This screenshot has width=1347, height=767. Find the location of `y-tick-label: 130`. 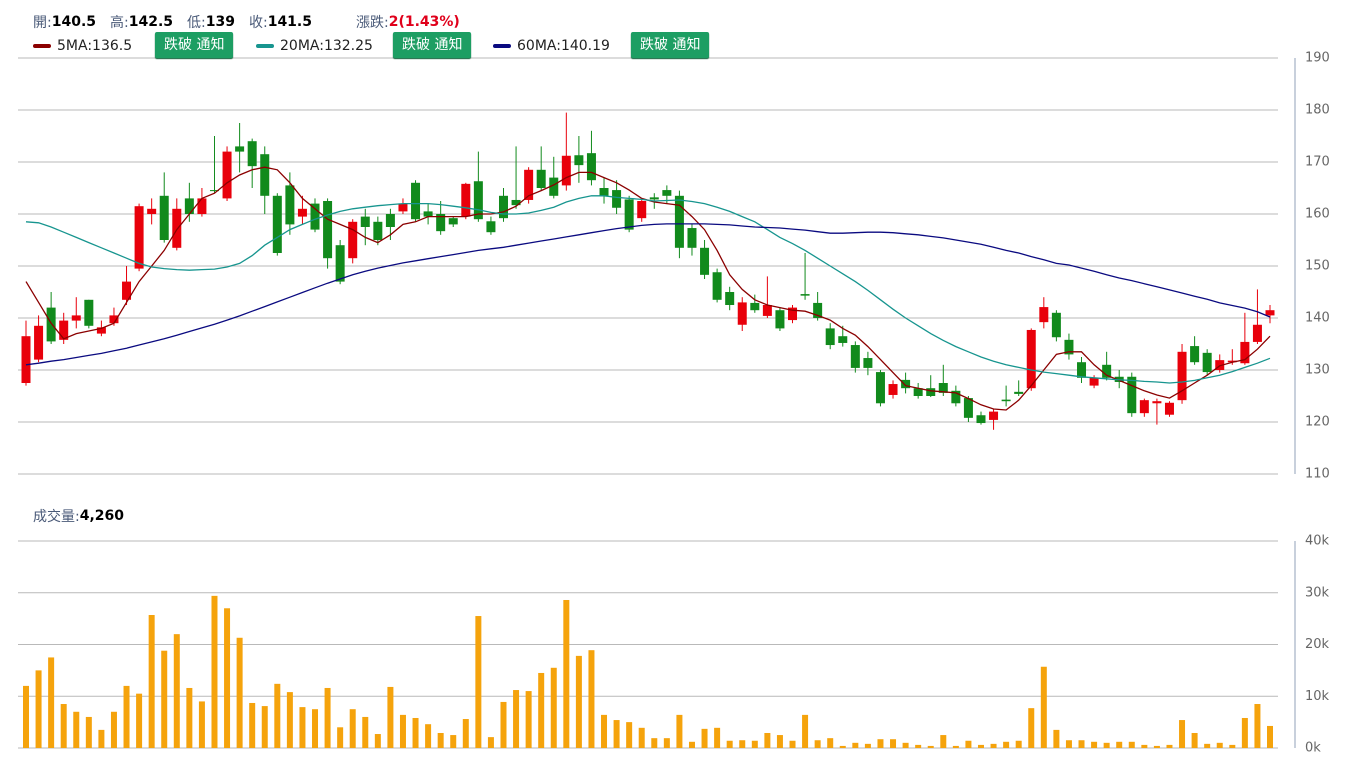

y-tick-label: 130 is located at coordinates (1317, 370).